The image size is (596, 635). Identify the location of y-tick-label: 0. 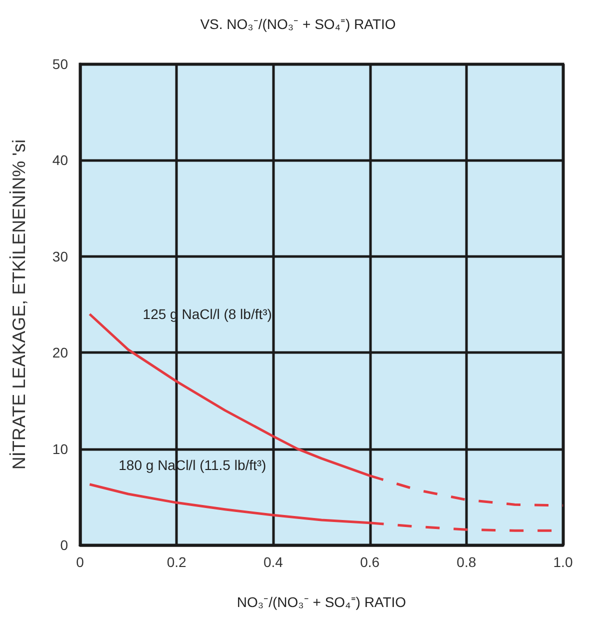
(64, 545).